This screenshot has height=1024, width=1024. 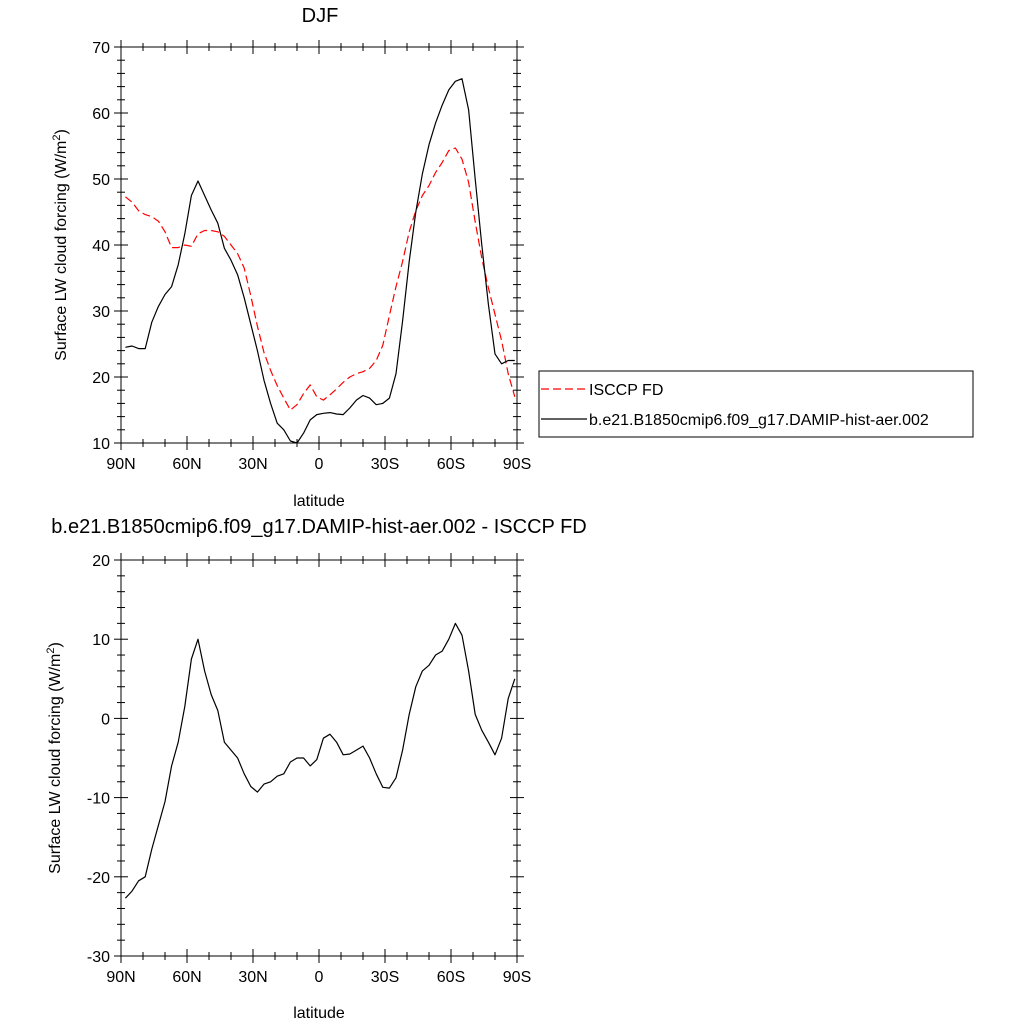 I want to click on bottom-chart-series, so click(x=320, y=760).